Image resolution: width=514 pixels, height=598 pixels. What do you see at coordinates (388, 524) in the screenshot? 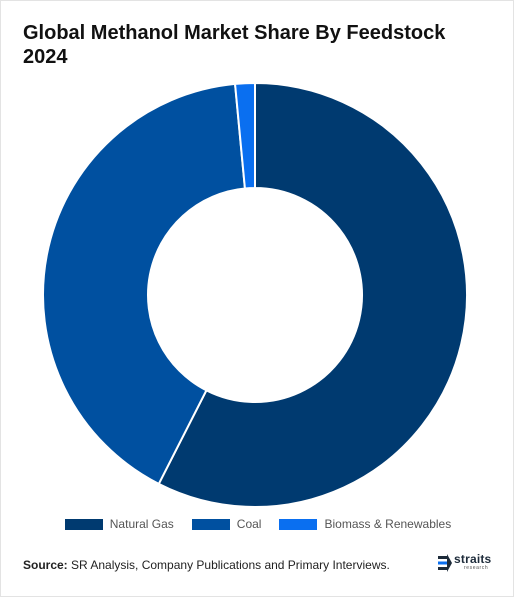
I see `legend-label: Biomass & Renewables` at bounding box center [388, 524].